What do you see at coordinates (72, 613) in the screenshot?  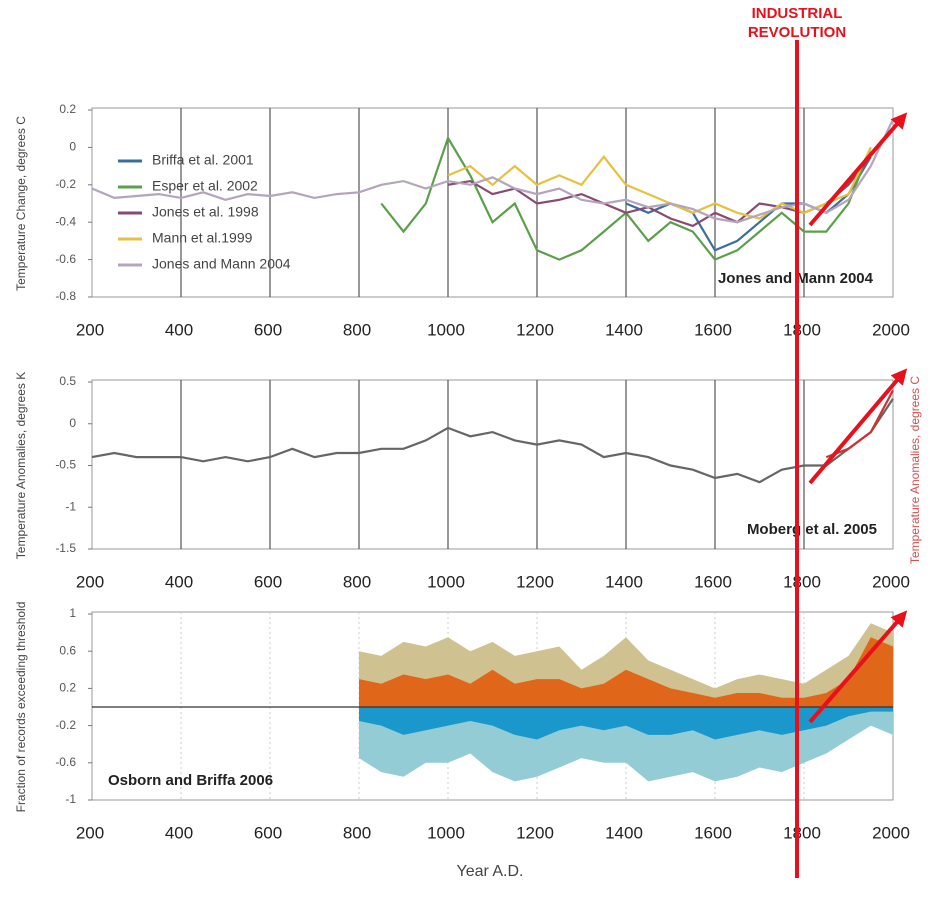 I see `y-tick-label: 1` at bounding box center [72, 613].